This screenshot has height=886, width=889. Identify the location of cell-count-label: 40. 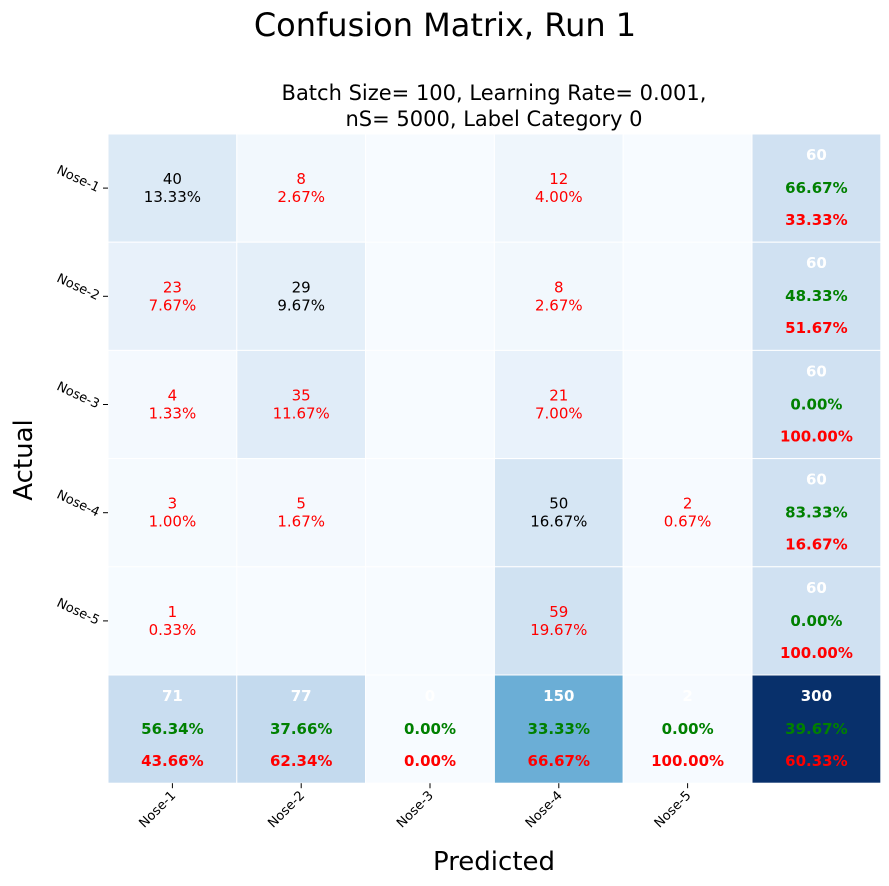
(172, 179).